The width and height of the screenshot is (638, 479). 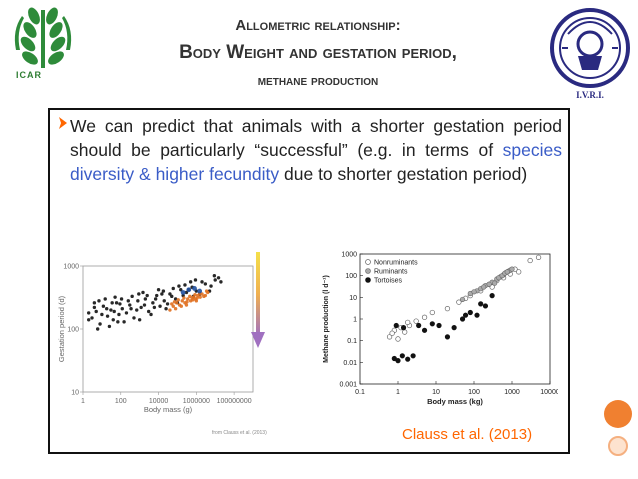 I want to click on x-tick-label: 0.1, so click(x=360, y=392).